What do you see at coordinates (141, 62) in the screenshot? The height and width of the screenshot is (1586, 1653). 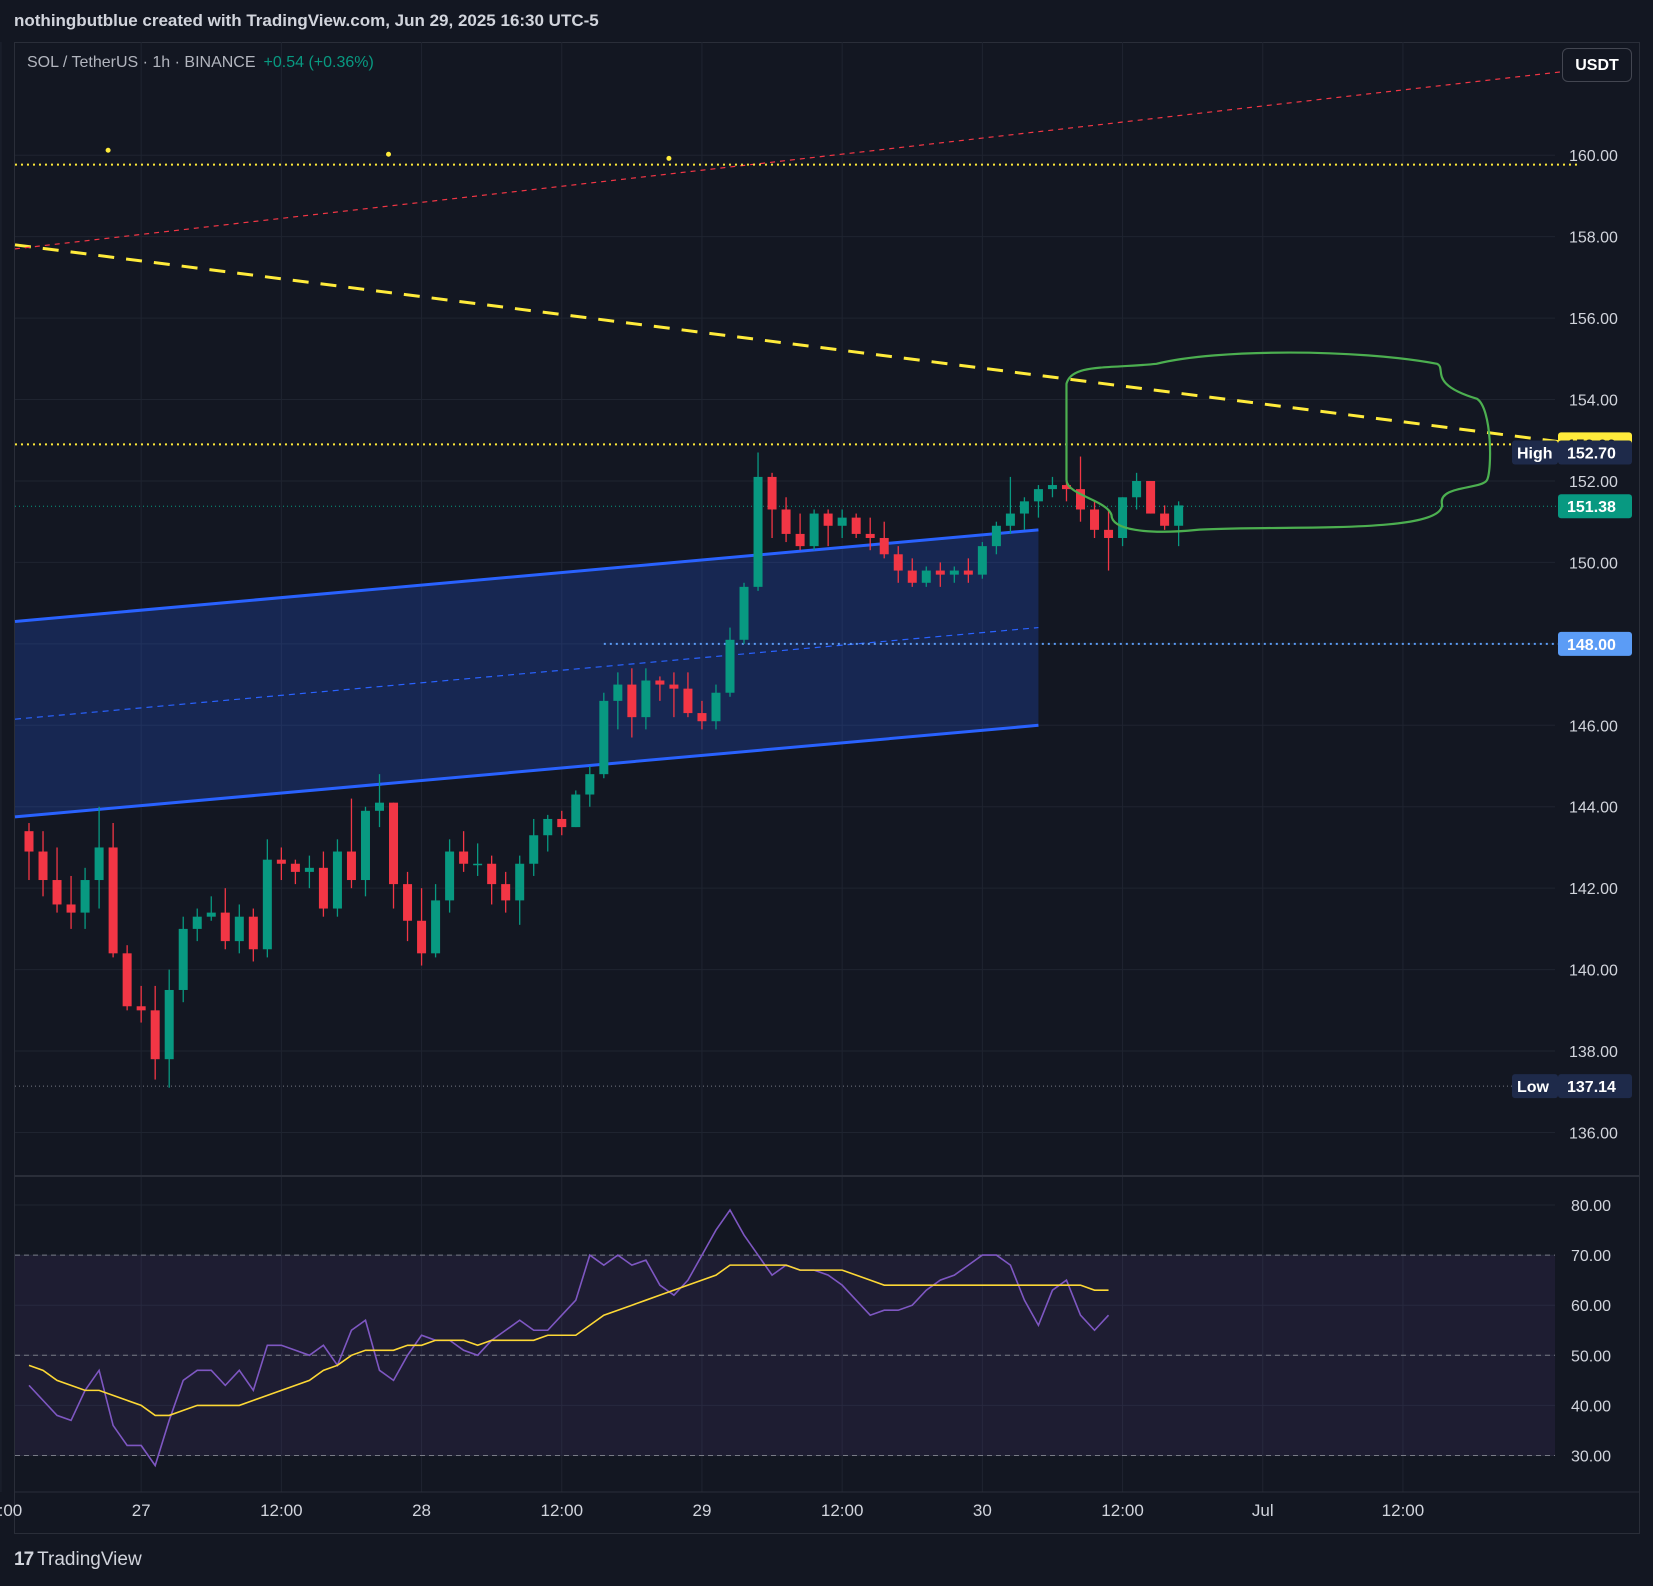 I see `symbol-name: SOL / TetherUS · 1h · BINANCE` at bounding box center [141, 62].